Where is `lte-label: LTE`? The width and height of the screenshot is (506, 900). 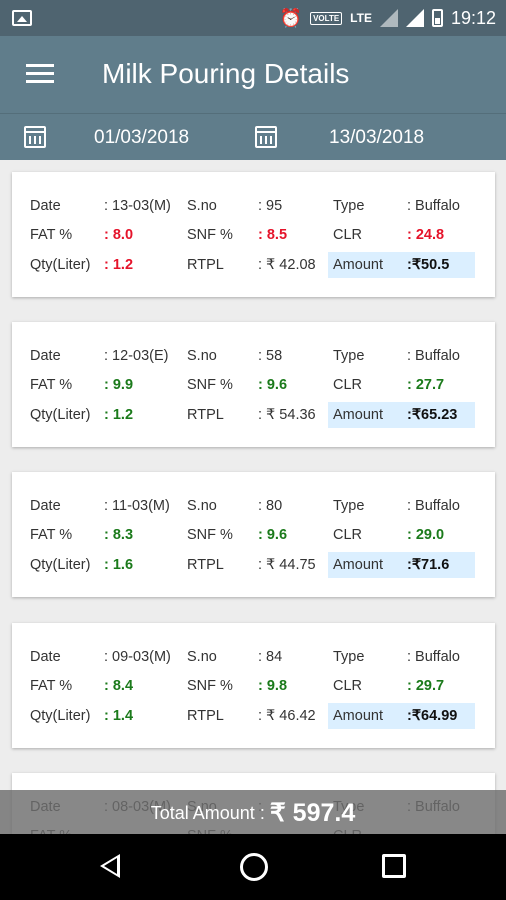 lte-label: LTE is located at coordinates (361, 18).